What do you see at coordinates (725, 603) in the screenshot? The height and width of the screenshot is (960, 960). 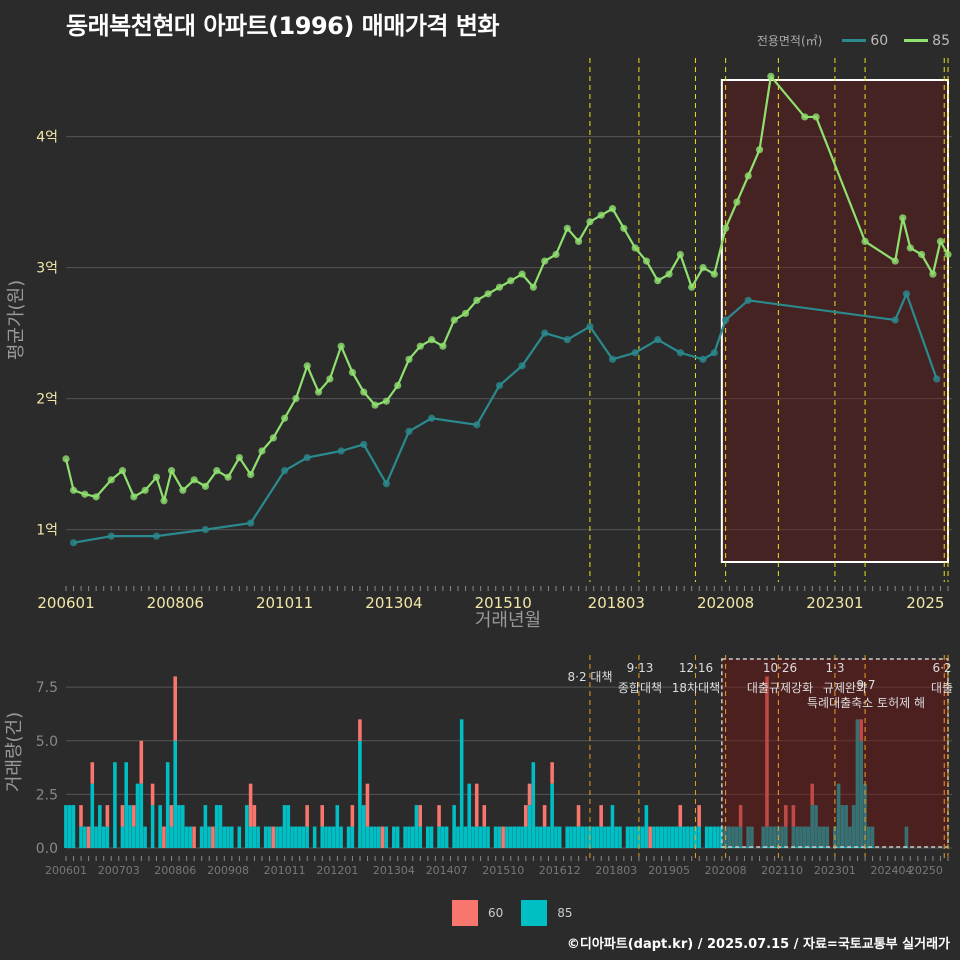 I see `price-xtick-label: 202008` at bounding box center [725, 603].